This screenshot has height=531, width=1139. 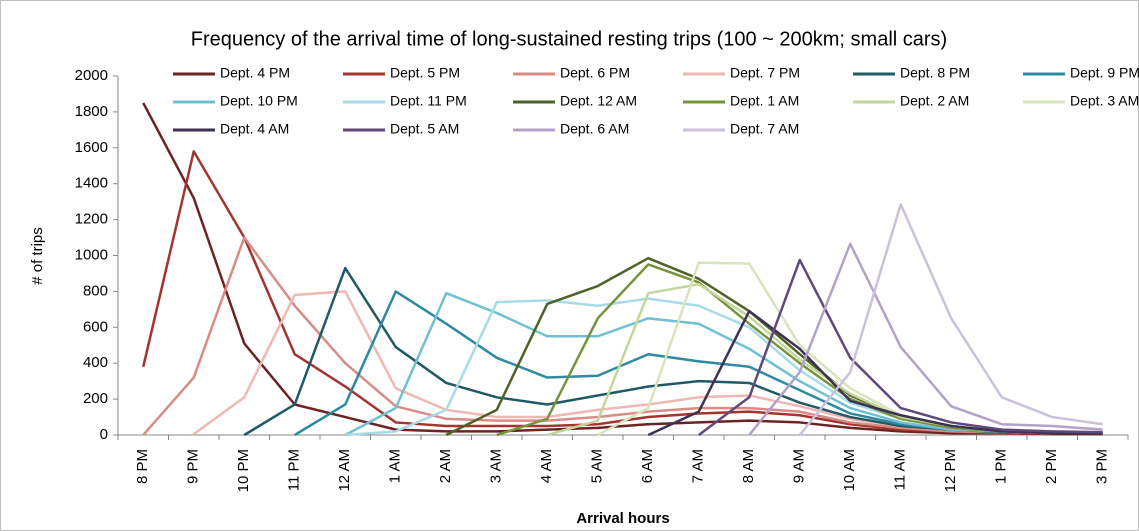 I want to click on x-tick-label: 10 AM, so click(x=849, y=470).